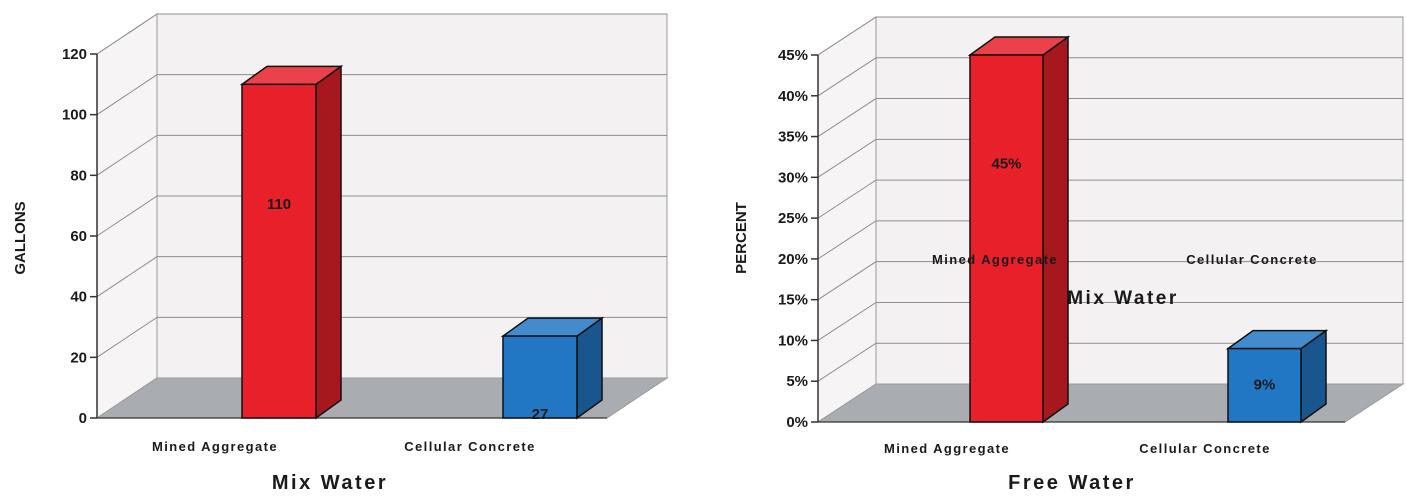 This screenshot has width=1407, height=499. I want to click on chart-title: Free Water, so click(1072, 483).